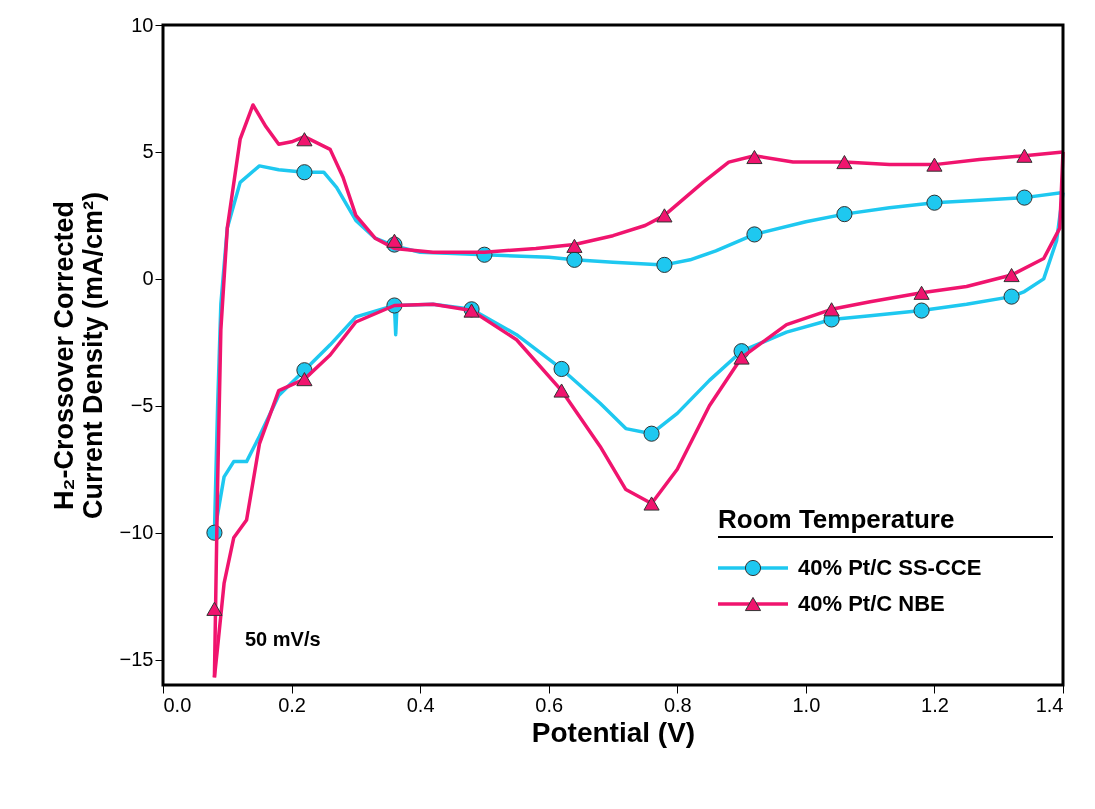  I want to click on y-tick-label: 5, so click(148, 151).